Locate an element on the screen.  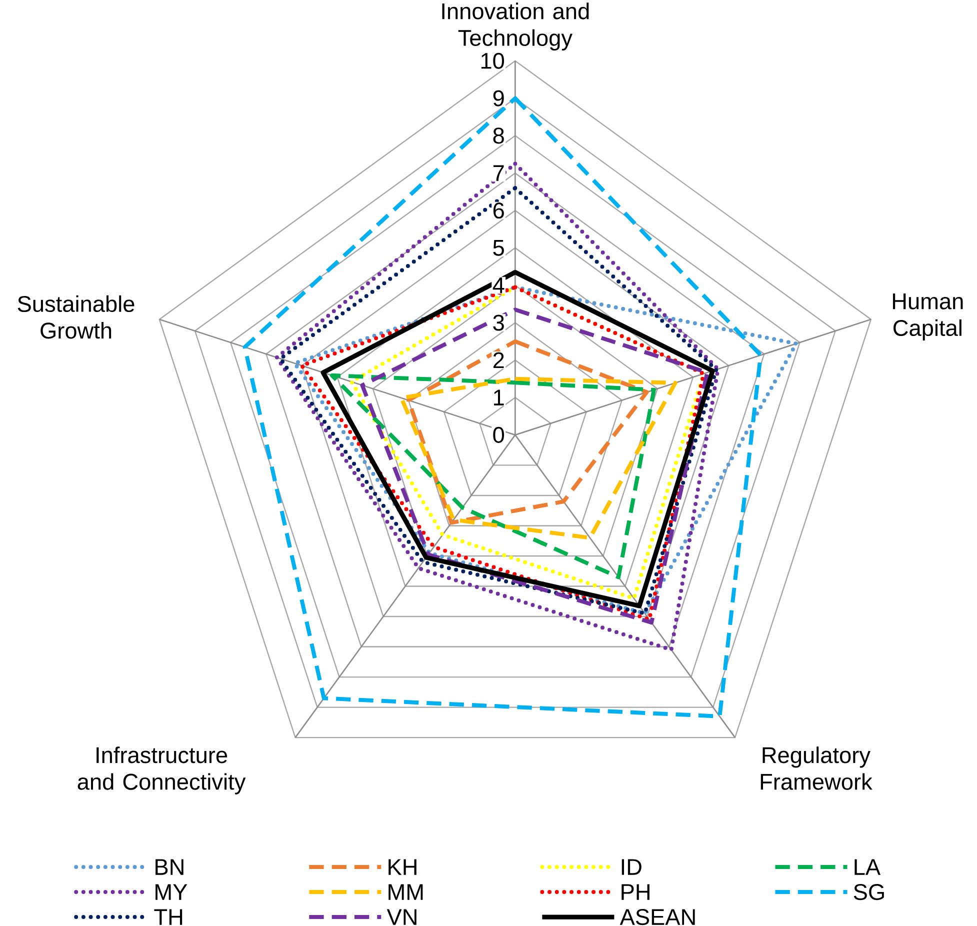
legend-label: SG is located at coordinates (869, 892).